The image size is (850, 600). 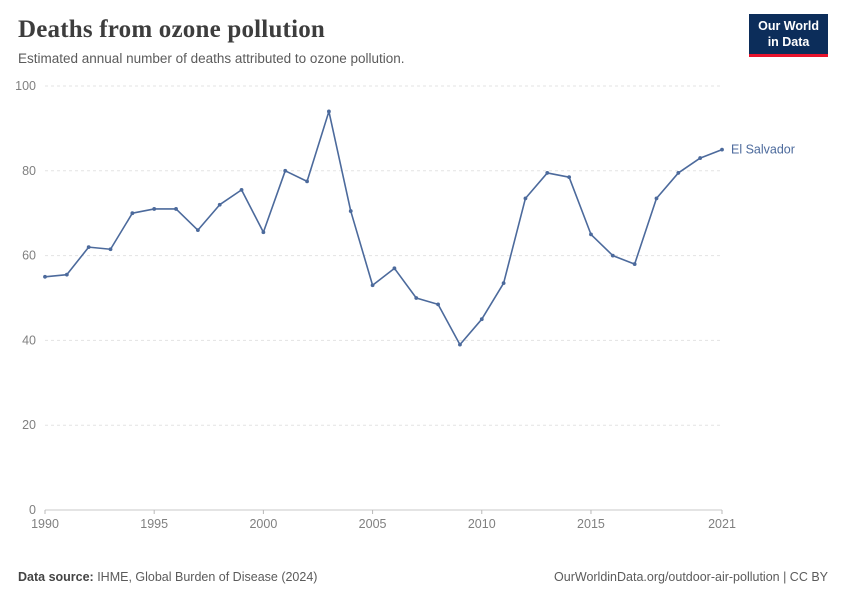 I want to click on owid-logo-line1: Our World, so click(x=788, y=26).